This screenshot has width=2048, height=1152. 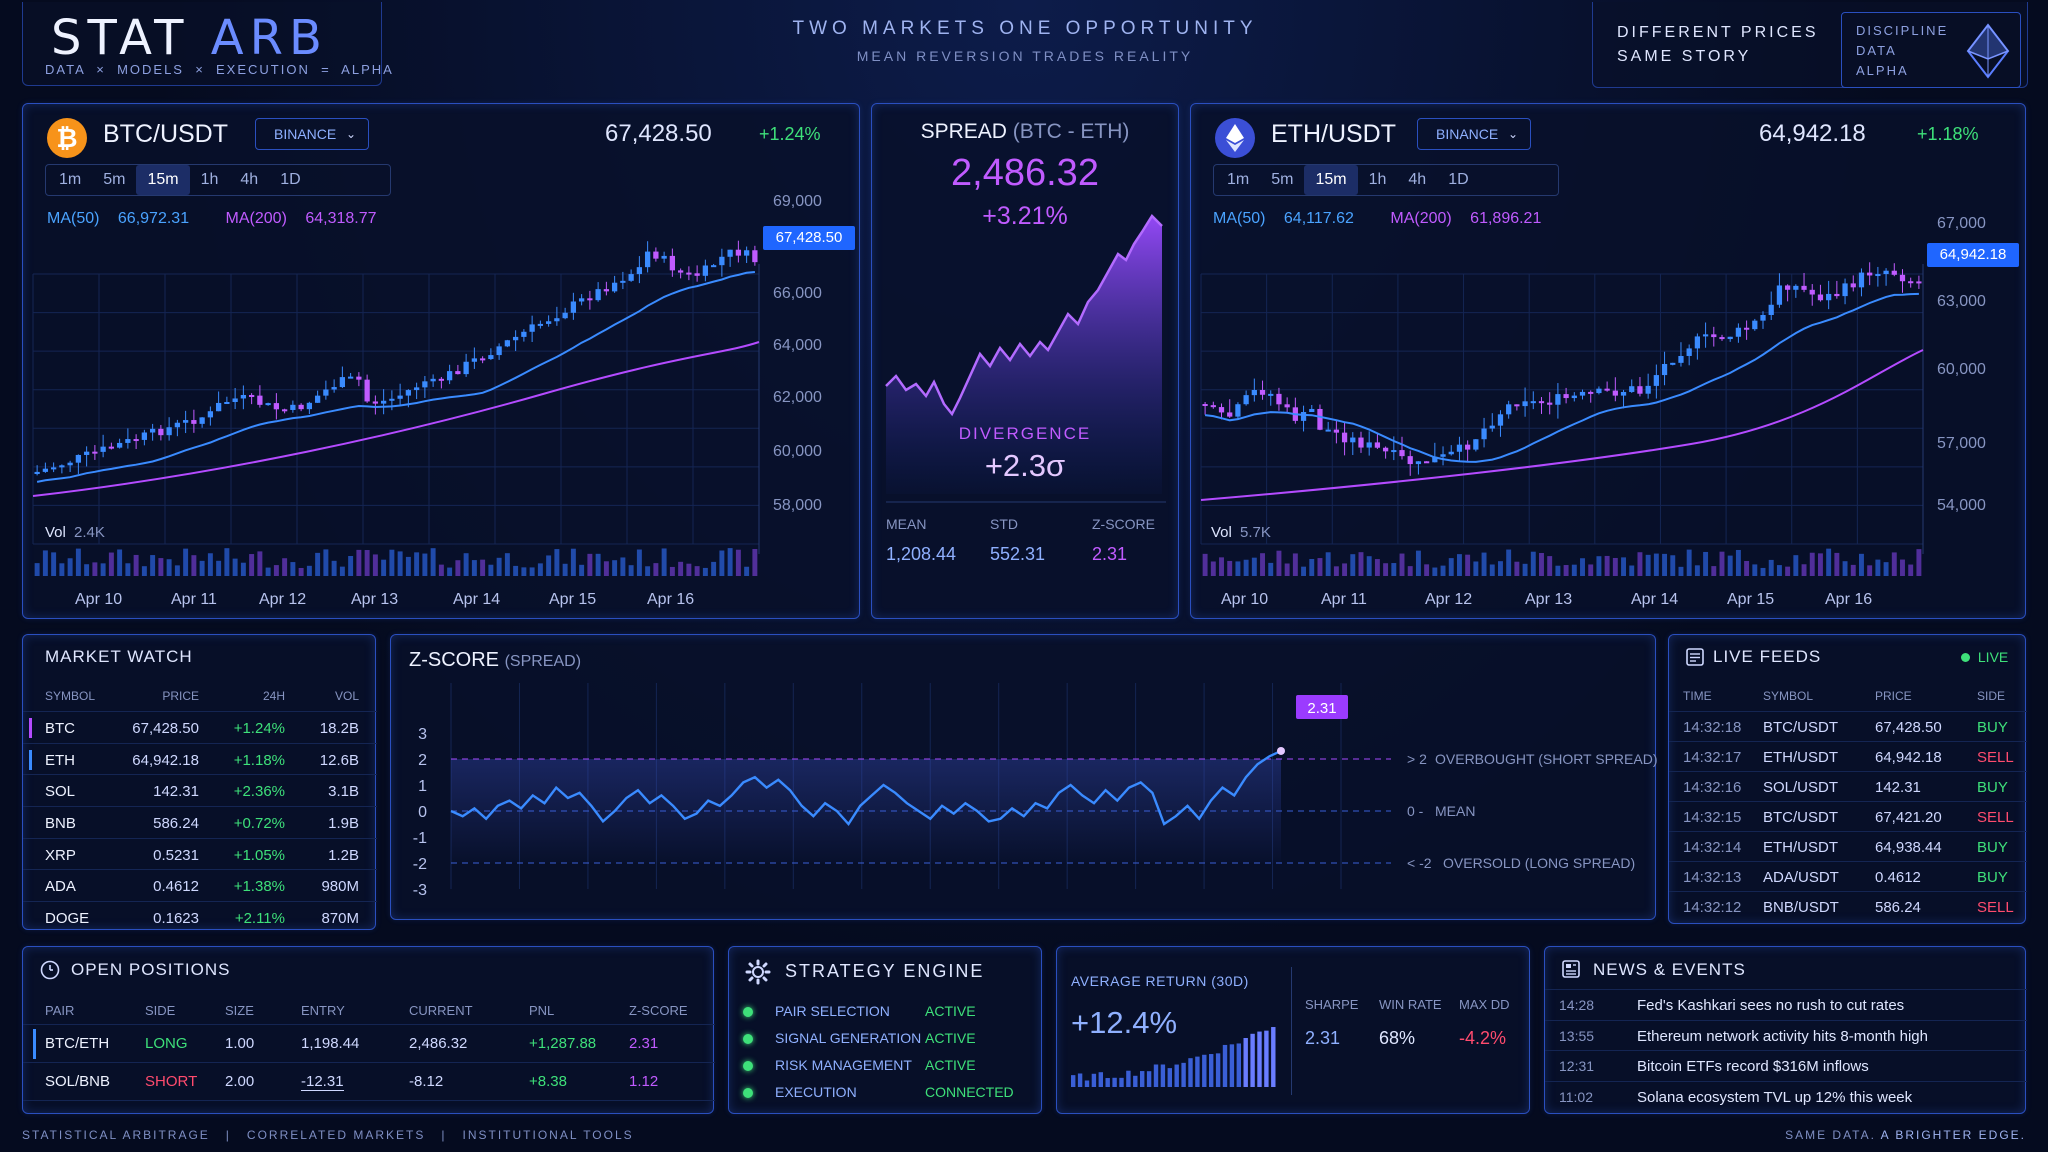 What do you see at coordinates (950, 1038) in the screenshot?
I see `strategy-item-status: ACTIVE` at bounding box center [950, 1038].